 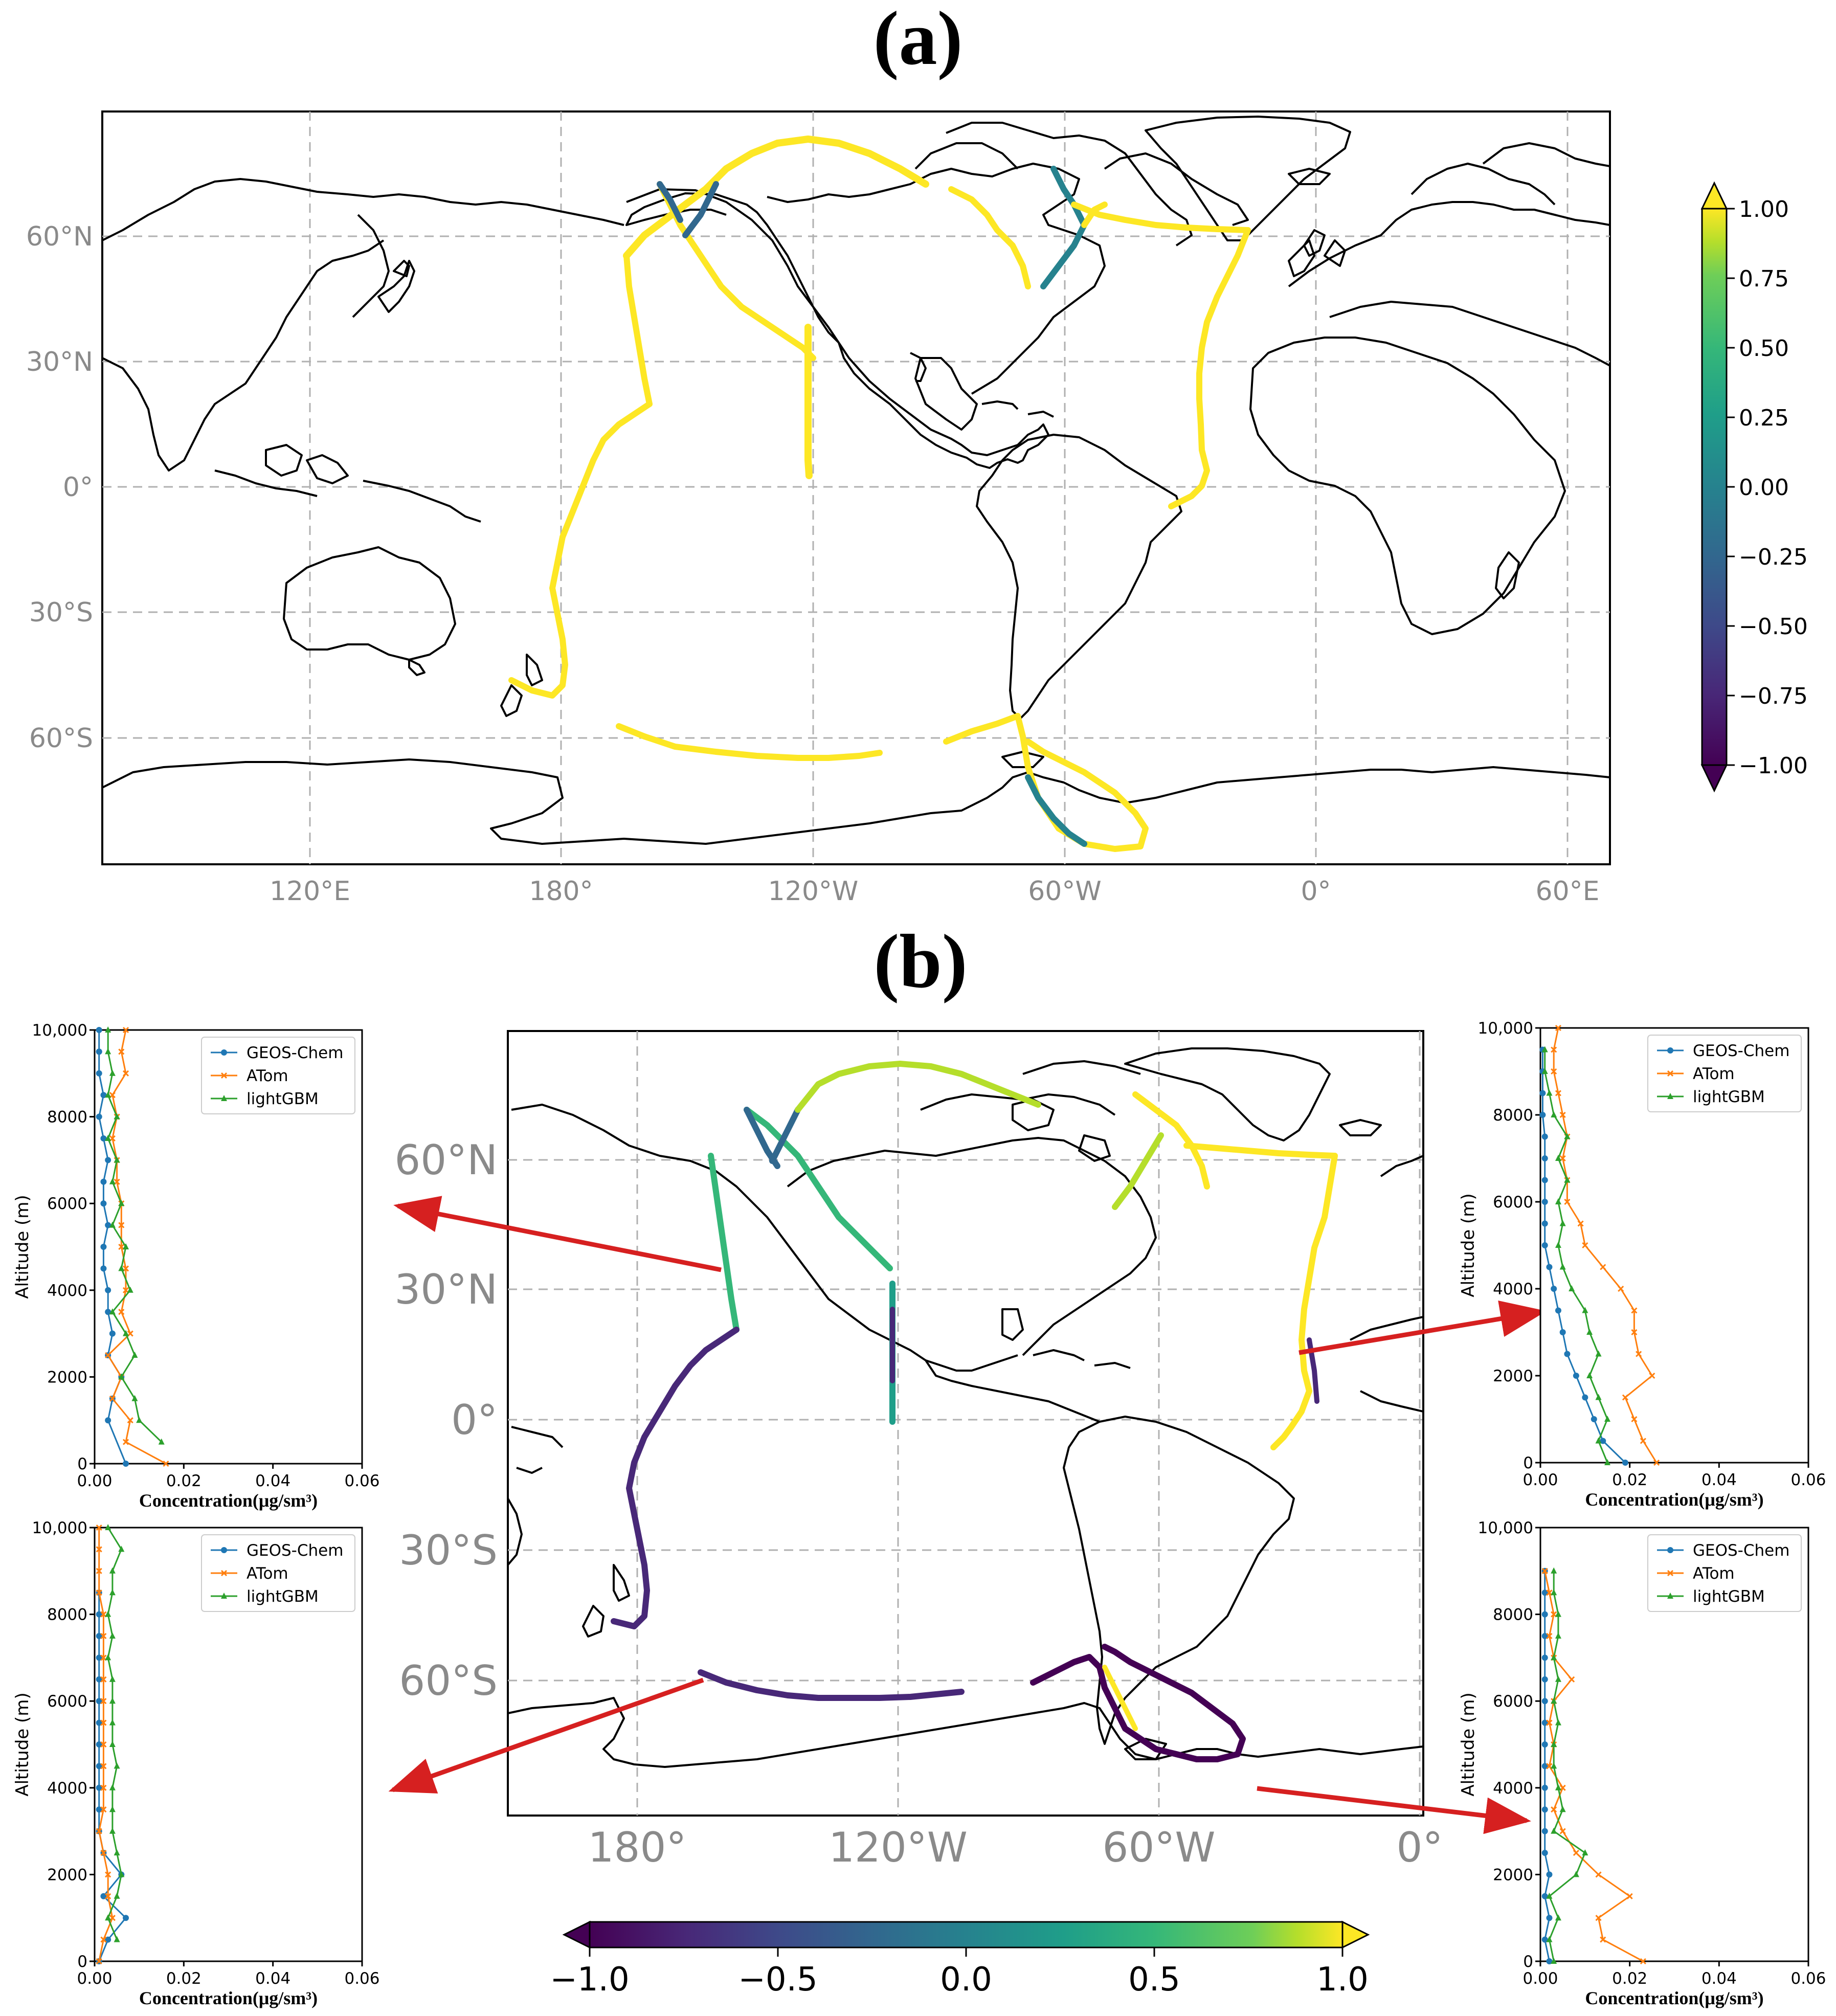 I want to click on profile-series-line-geos-chem, so click(x=112, y=1777).